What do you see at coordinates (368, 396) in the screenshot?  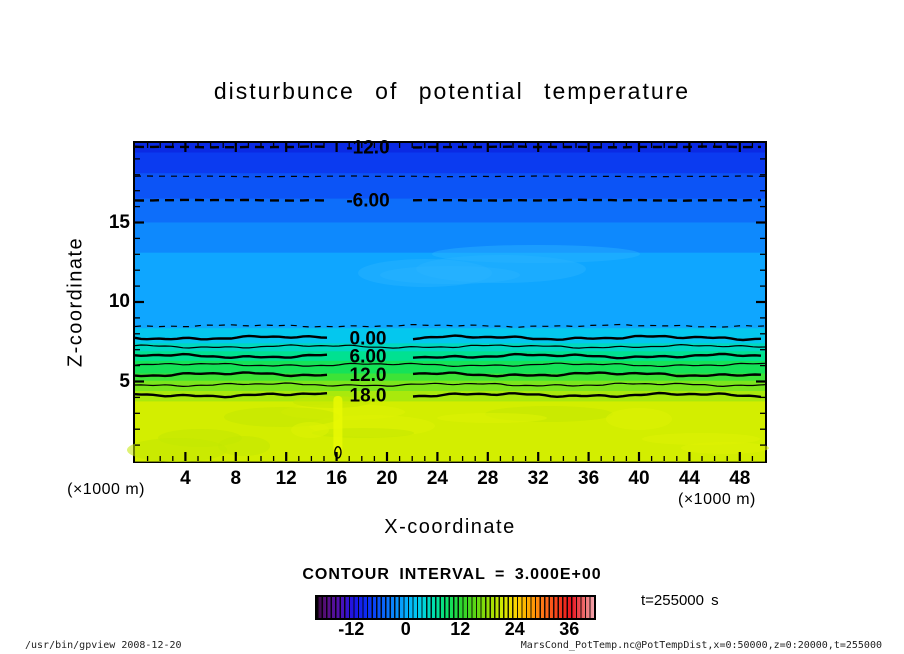 I see `svg-text: 18.0` at bounding box center [368, 396].